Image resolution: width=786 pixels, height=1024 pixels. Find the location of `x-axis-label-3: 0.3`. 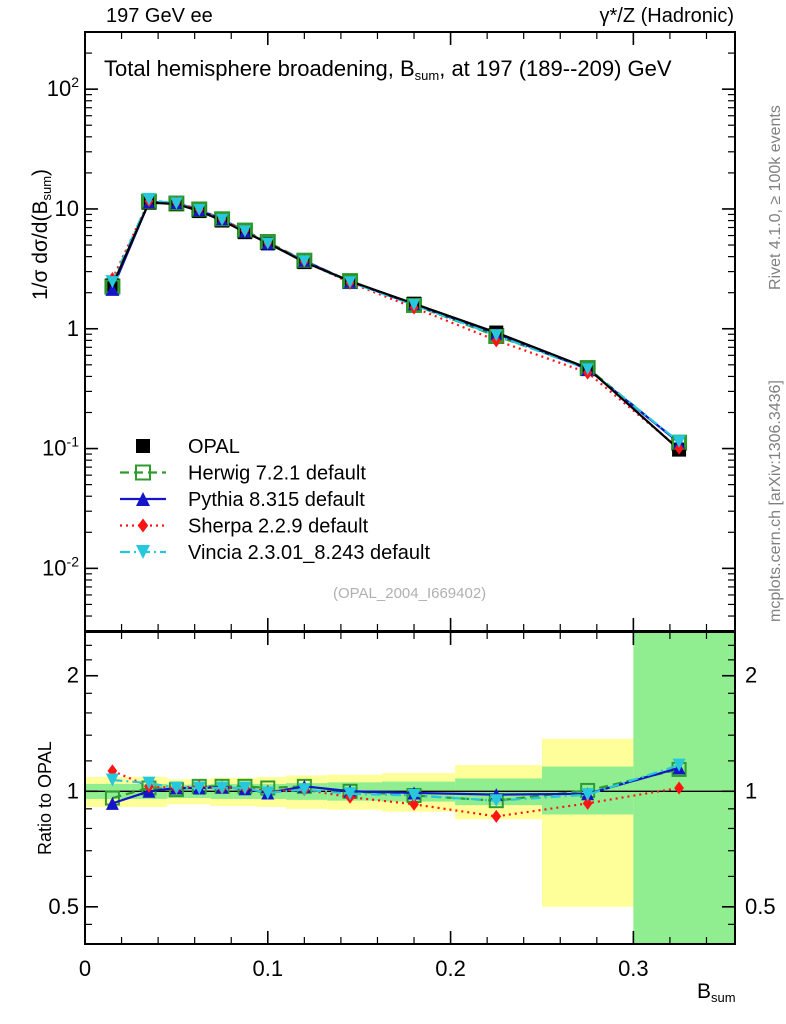

x-axis-label-3: 0.3 is located at coordinates (633, 968).